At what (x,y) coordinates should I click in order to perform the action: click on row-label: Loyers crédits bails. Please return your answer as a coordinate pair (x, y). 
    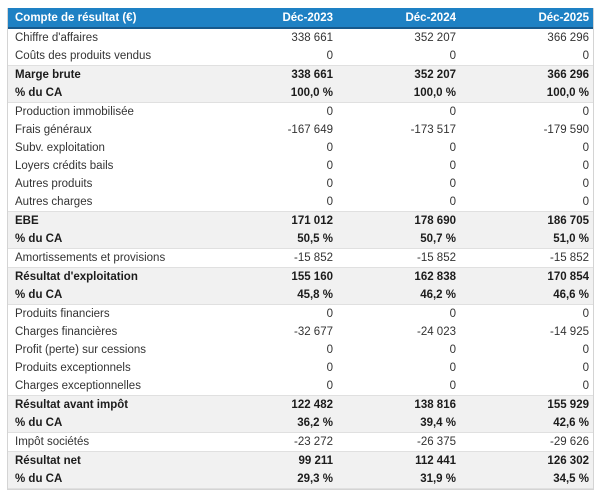
    Looking at the image, I should click on (111, 166).